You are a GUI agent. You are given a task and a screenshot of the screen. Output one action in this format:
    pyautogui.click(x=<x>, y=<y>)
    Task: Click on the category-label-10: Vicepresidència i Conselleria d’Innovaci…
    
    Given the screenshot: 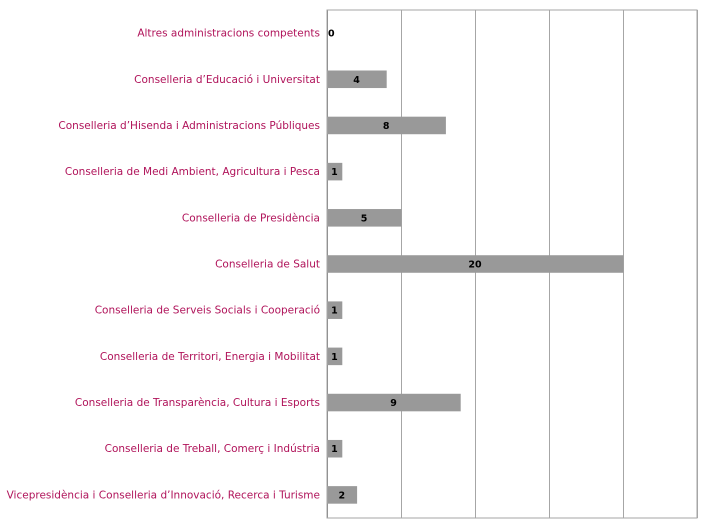 What is the action you would take?
    pyautogui.click(x=163, y=495)
    